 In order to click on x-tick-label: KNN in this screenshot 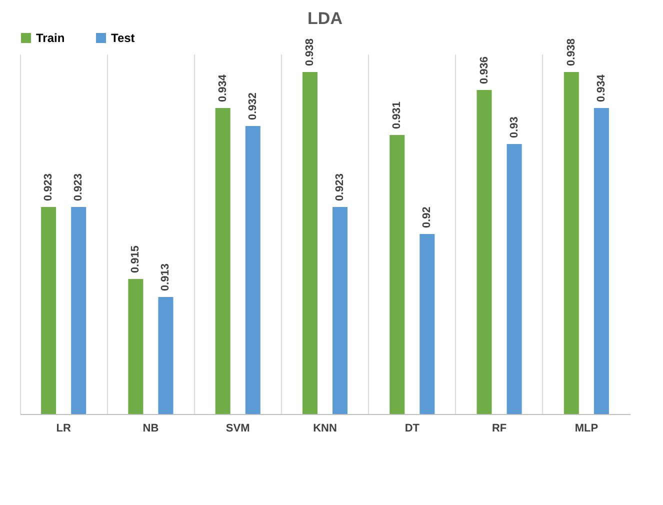, I will do `click(325, 428)`.